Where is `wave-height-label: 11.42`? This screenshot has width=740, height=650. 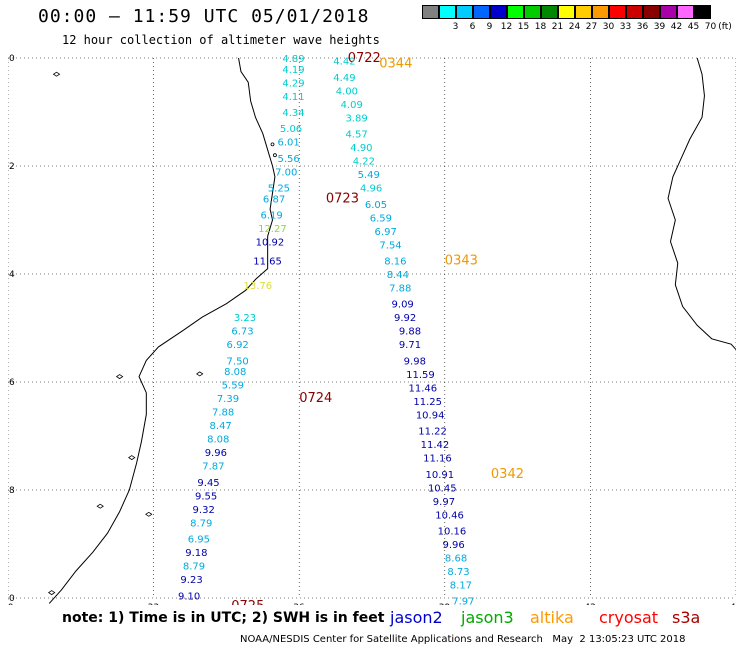
wave-height-label: 11.42 is located at coordinates (435, 445).